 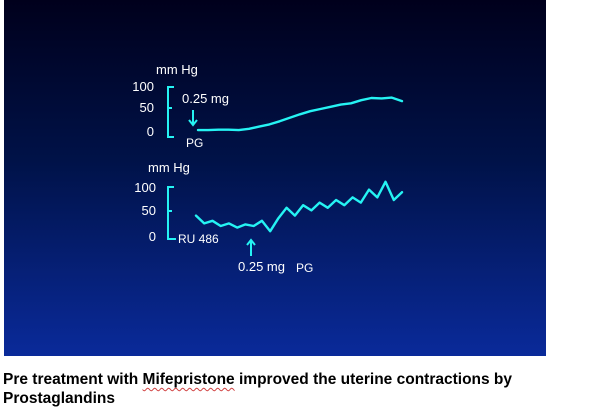 What do you see at coordinates (194, 143) in the screenshot?
I see `upper-pg-label: PG` at bounding box center [194, 143].